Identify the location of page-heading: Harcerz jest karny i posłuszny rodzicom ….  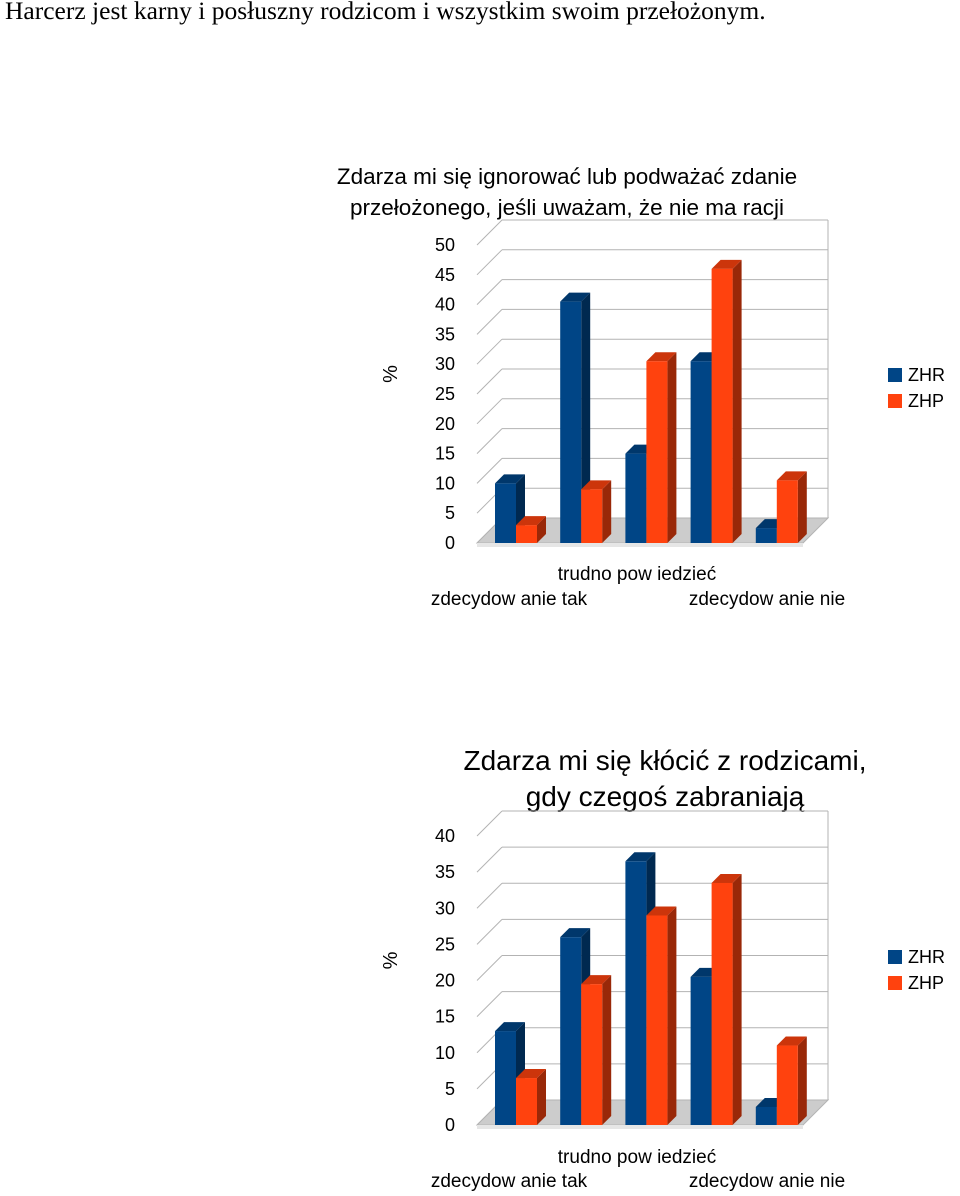
(385, 12).